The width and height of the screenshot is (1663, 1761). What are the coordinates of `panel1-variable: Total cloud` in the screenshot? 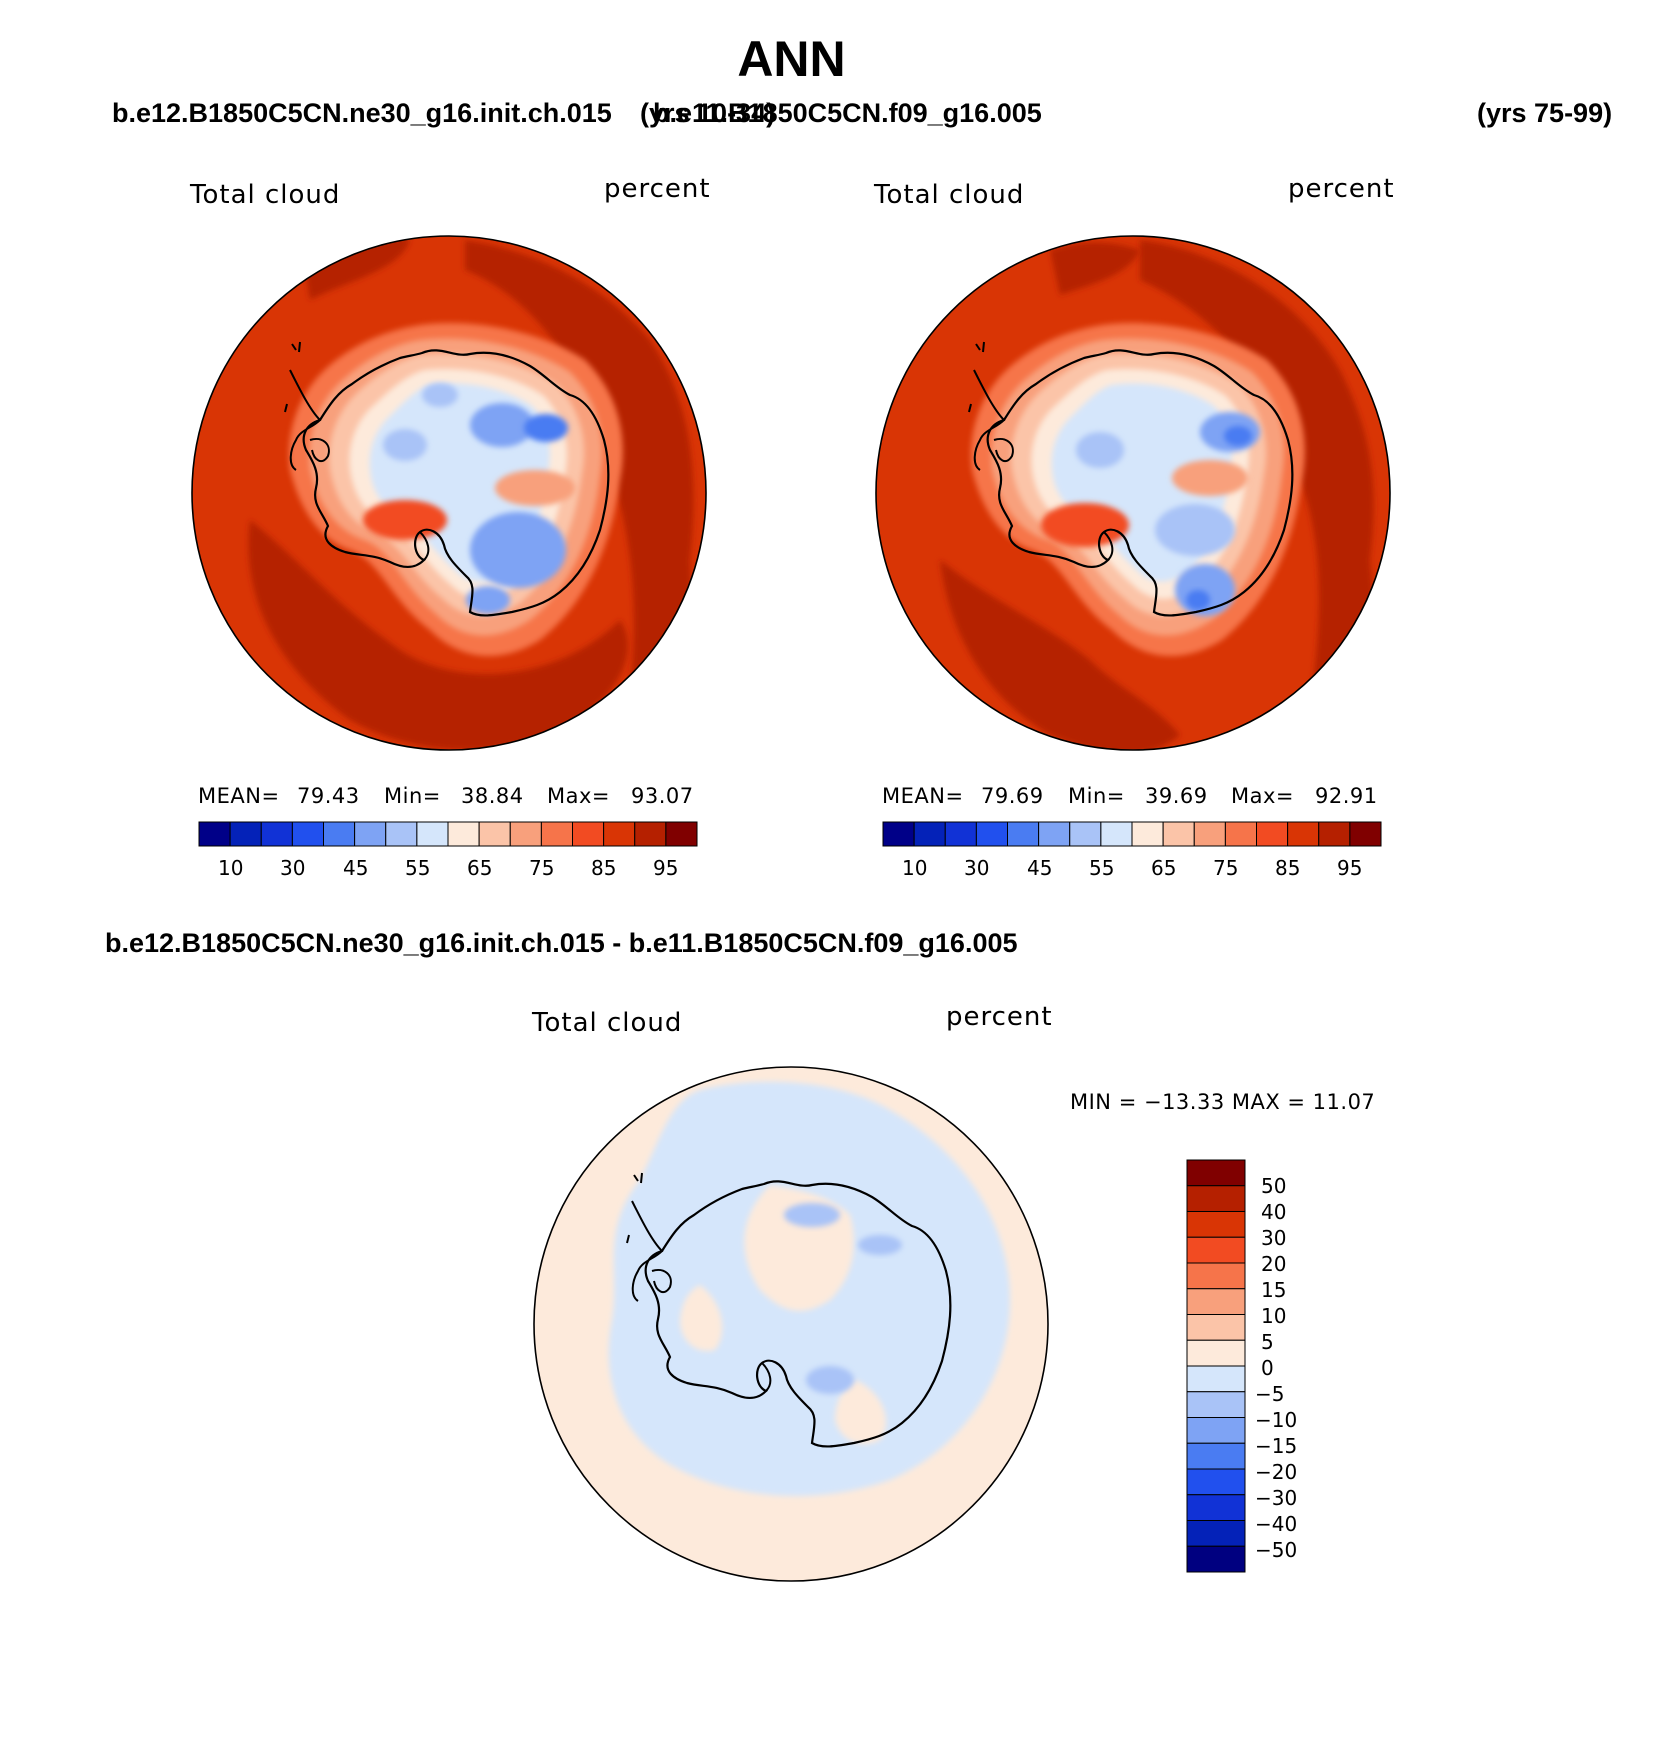 It's located at (265, 195).